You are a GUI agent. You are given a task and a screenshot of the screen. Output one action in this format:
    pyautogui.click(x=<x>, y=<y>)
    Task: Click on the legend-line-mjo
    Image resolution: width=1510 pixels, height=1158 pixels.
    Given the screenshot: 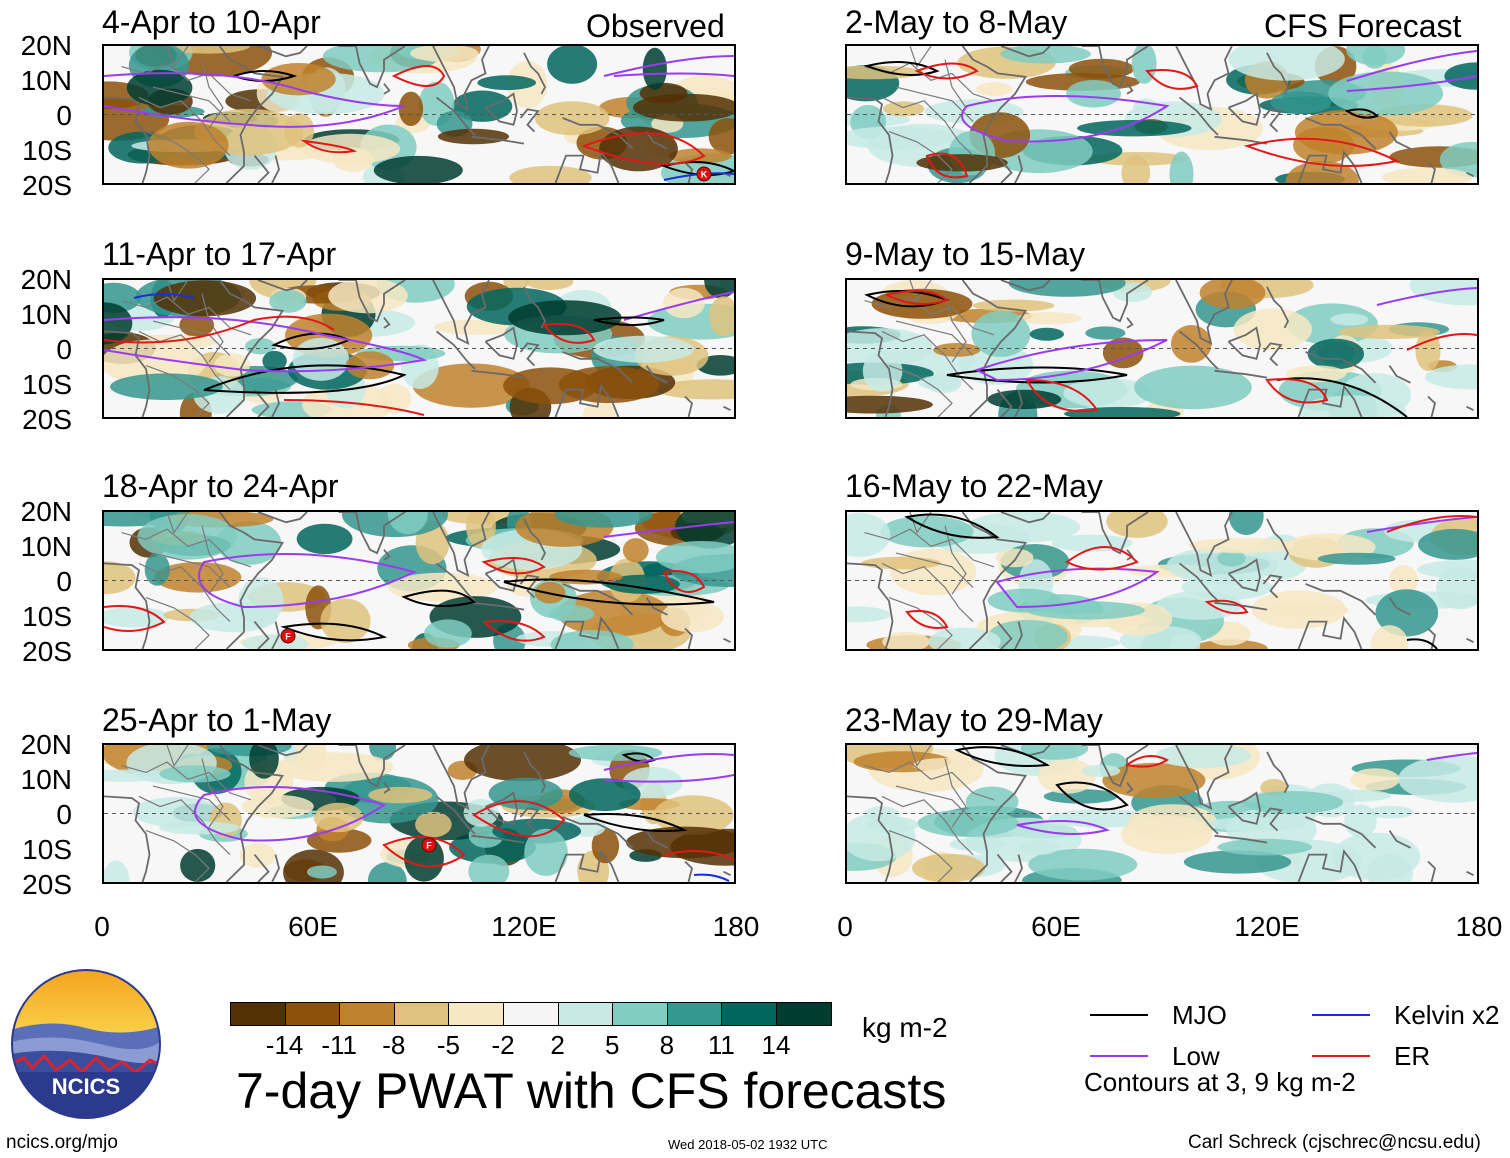 What is the action you would take?
    pyautogui.click(x=1119, y=1015)
    